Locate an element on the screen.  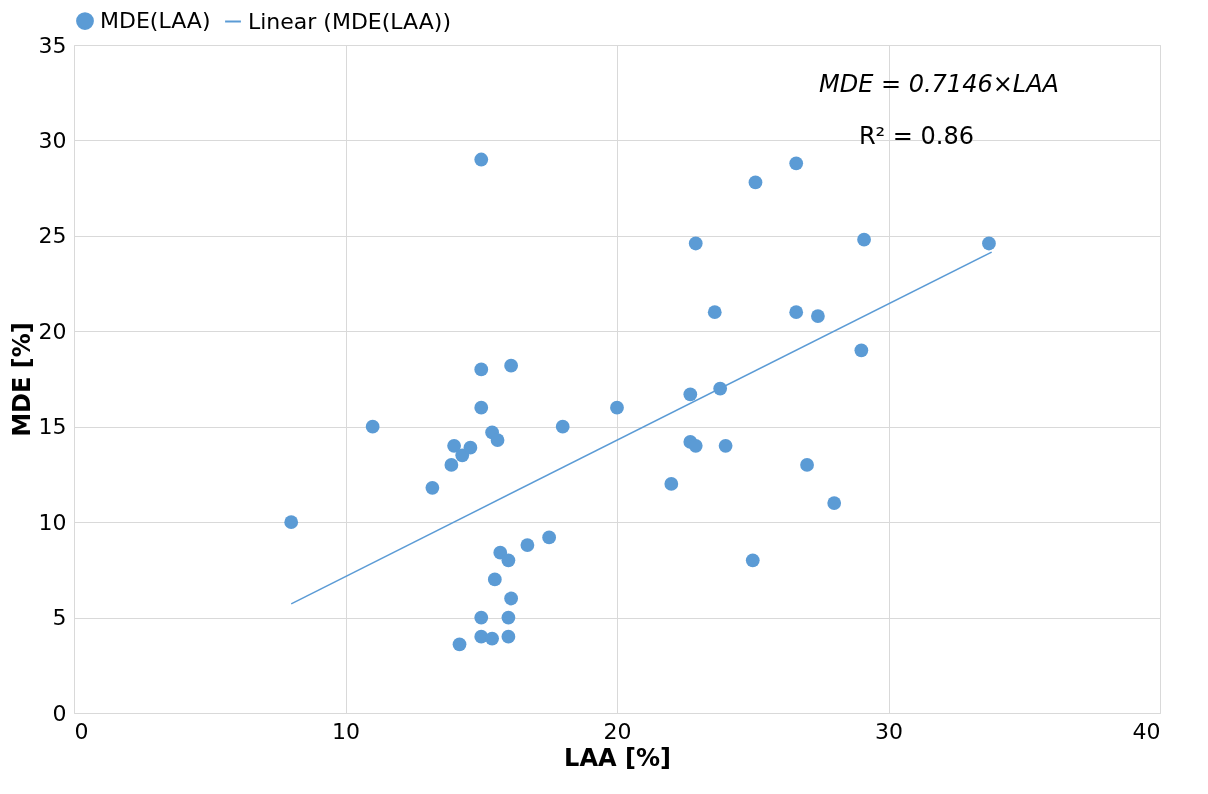
annotation: R² = 0.86 is located at coordinates (916, 136).